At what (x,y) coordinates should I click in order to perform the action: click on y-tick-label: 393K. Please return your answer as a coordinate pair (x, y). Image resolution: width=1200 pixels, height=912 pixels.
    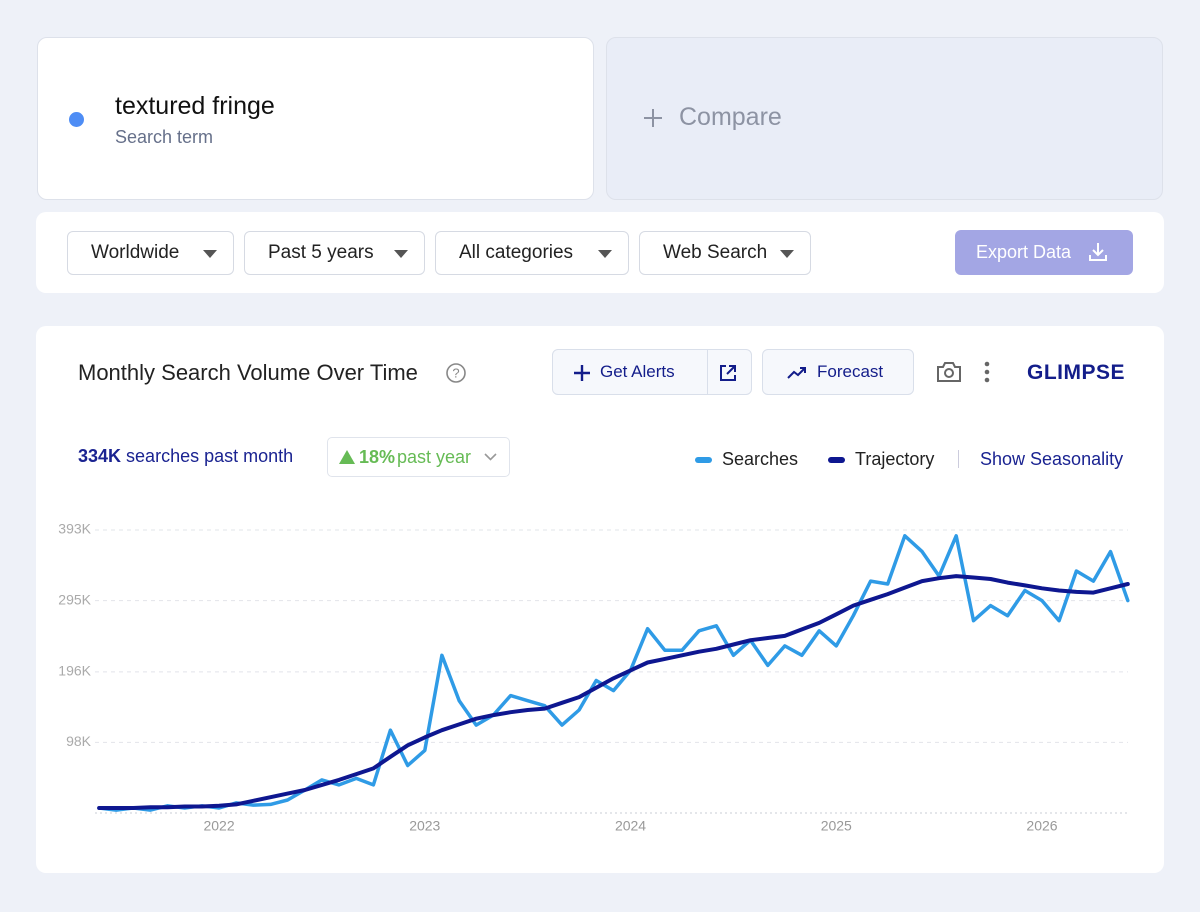
    Looking at the image, I should click on (74, 529).